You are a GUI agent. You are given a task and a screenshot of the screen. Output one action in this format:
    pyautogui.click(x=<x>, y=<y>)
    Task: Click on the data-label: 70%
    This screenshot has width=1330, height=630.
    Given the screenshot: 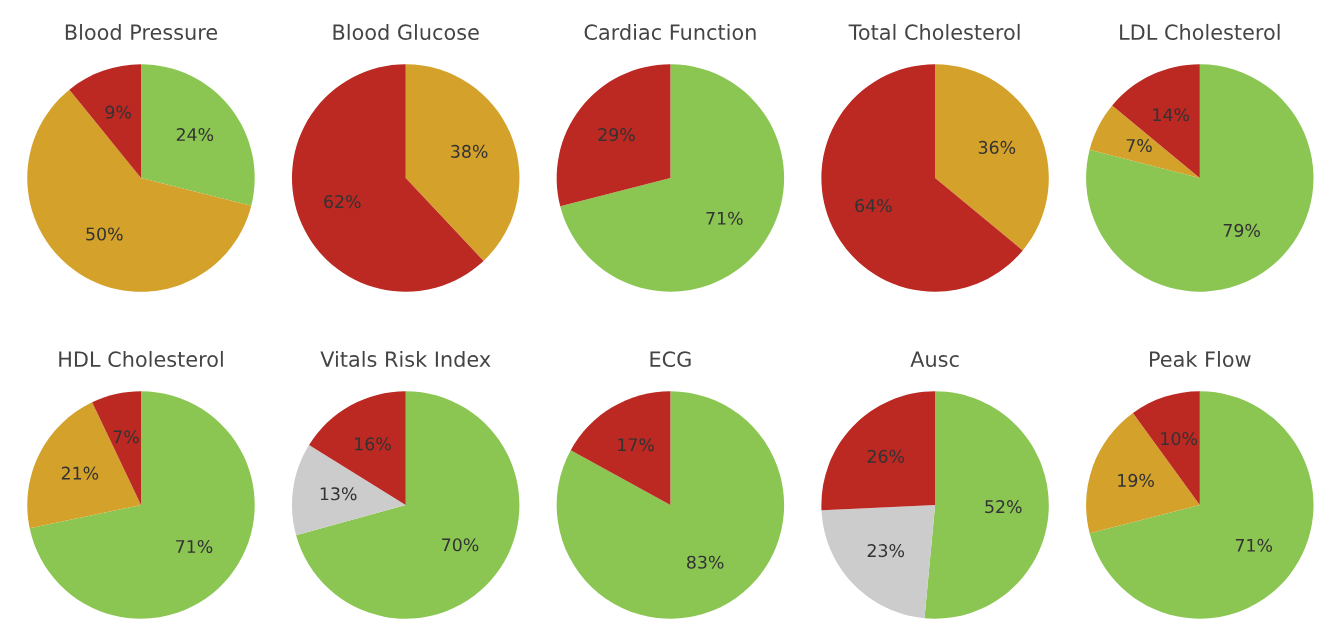 What is the action you would take?
    pyautogui.click(x=460, y=545)
    